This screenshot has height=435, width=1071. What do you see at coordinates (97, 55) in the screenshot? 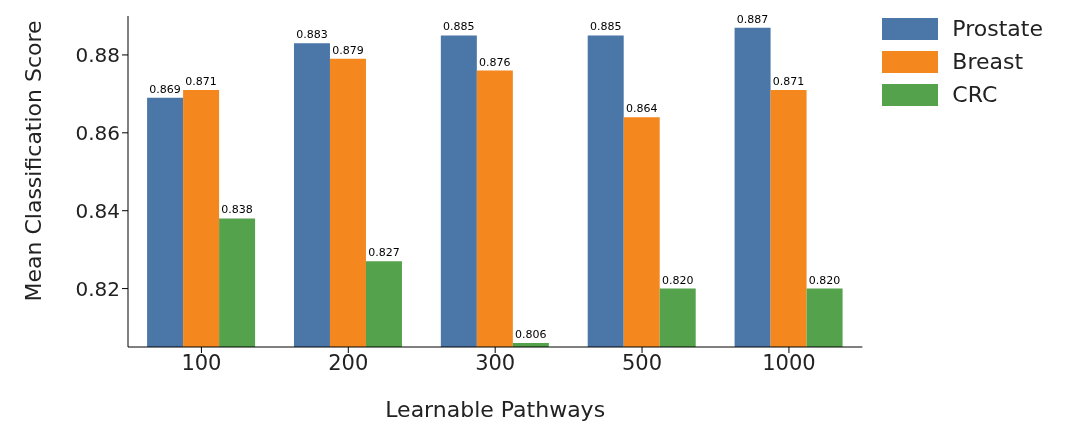
I see `y-tick-label: 0.88` at bounding box center [97, 55].